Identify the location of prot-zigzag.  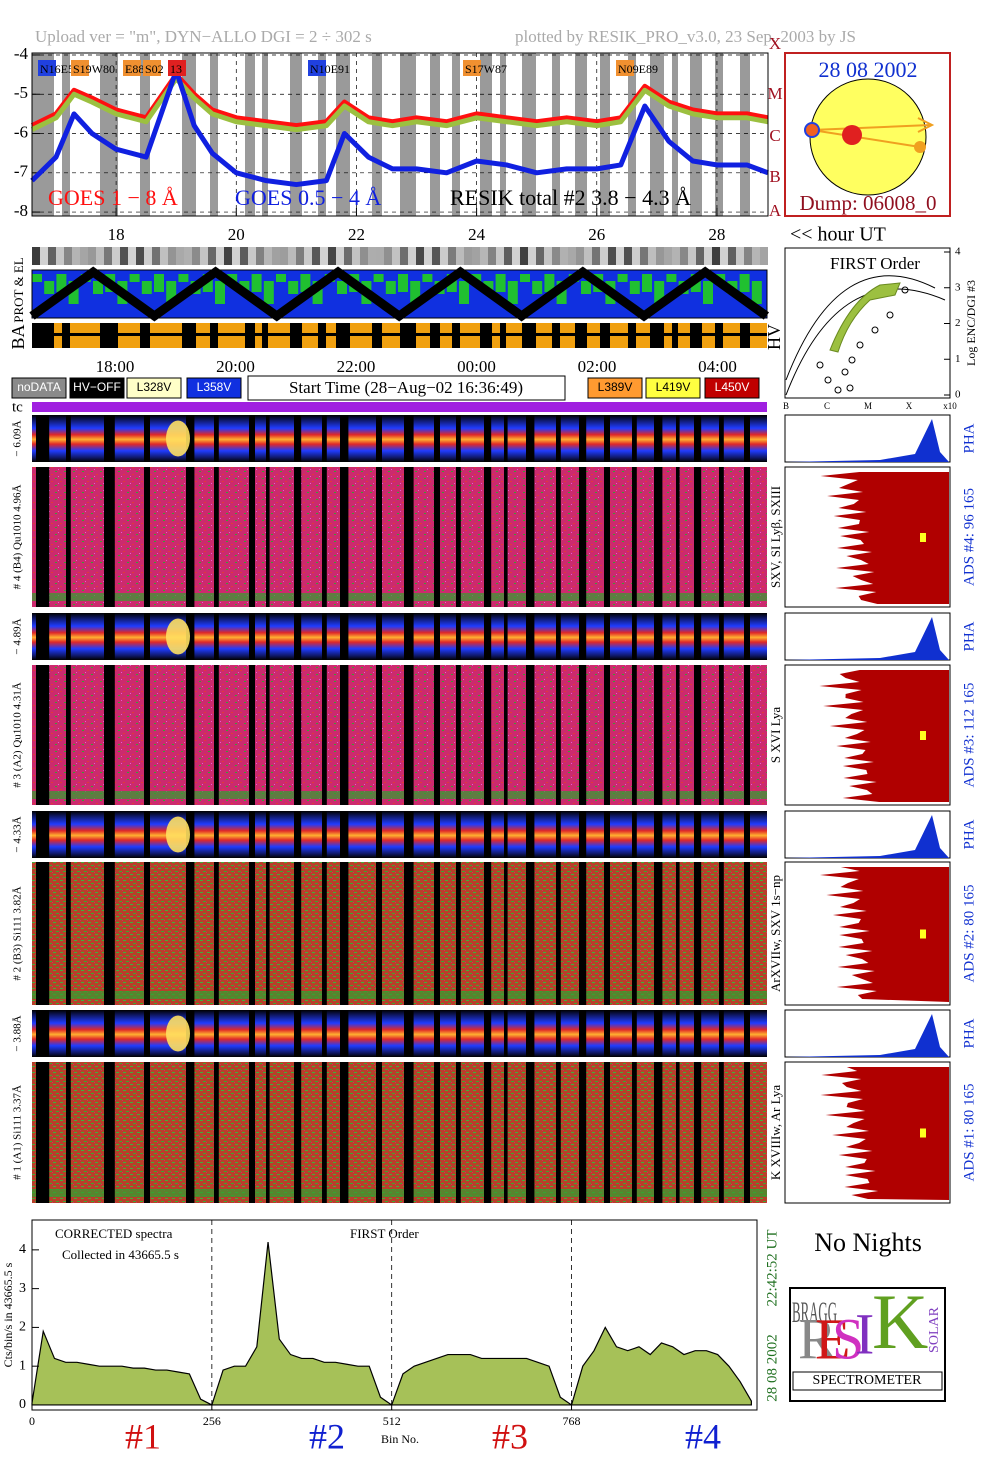
(399, 294).